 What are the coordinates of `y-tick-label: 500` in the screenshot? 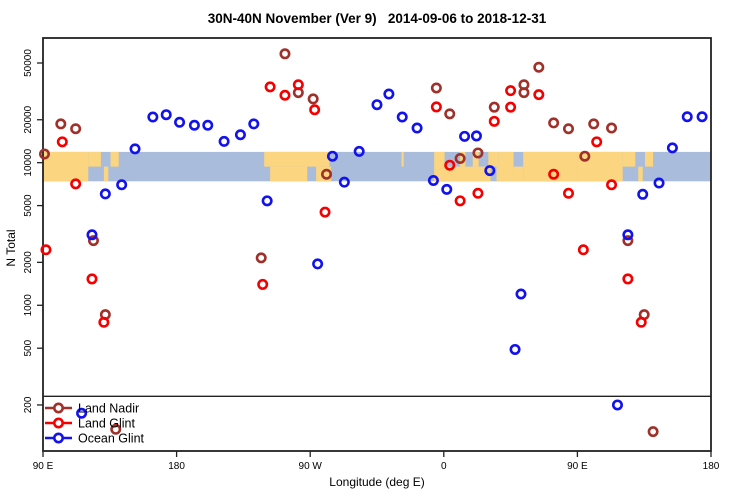 It's located at (28, 347).